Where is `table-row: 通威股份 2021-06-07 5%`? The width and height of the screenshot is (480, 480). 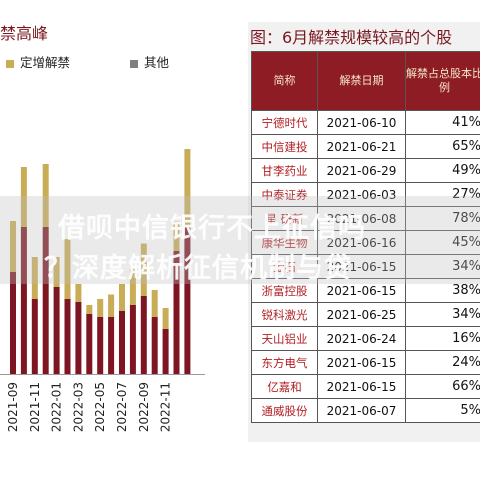
table-row: 通威股份 2021-06-07 5% is located at coordinates (365, 410).